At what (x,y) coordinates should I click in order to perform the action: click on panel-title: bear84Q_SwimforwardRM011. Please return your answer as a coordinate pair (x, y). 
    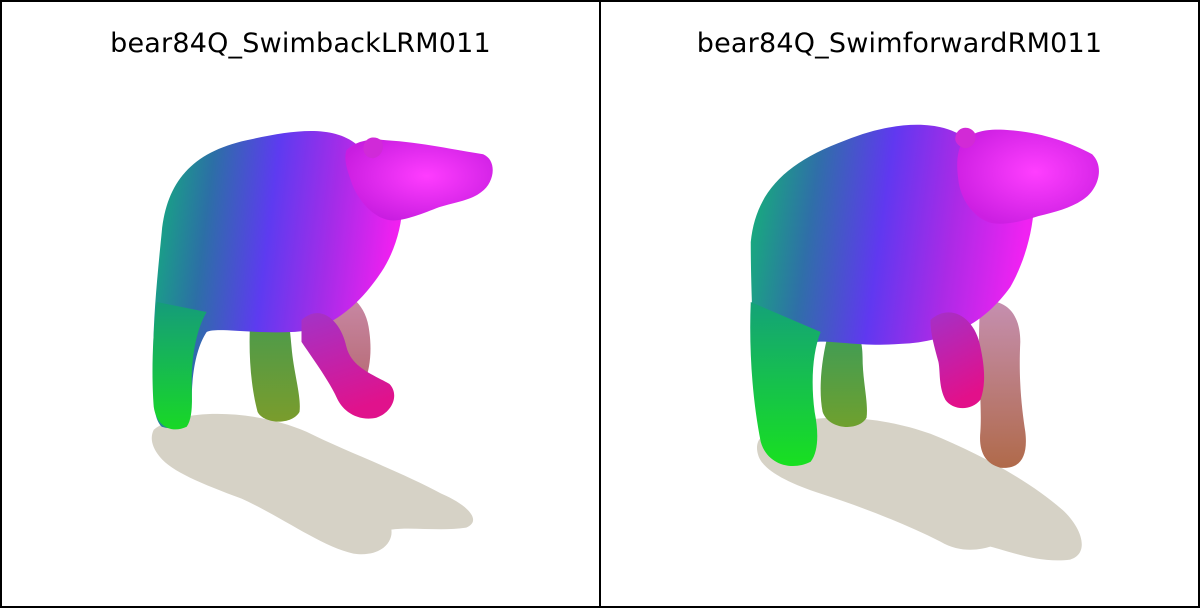
    Looking at the image, I should click on (899, 43).